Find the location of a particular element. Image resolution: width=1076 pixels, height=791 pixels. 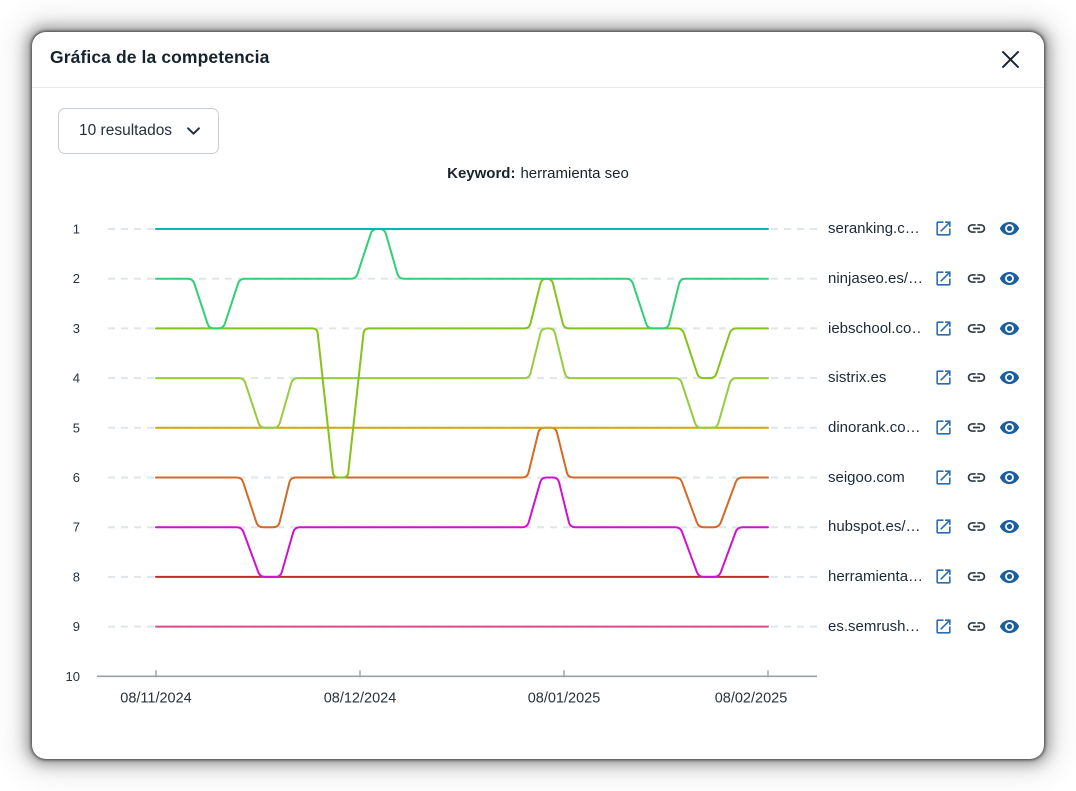

keyword-heading: Keyword: herramienta seo is located at coordinates (538, 173).